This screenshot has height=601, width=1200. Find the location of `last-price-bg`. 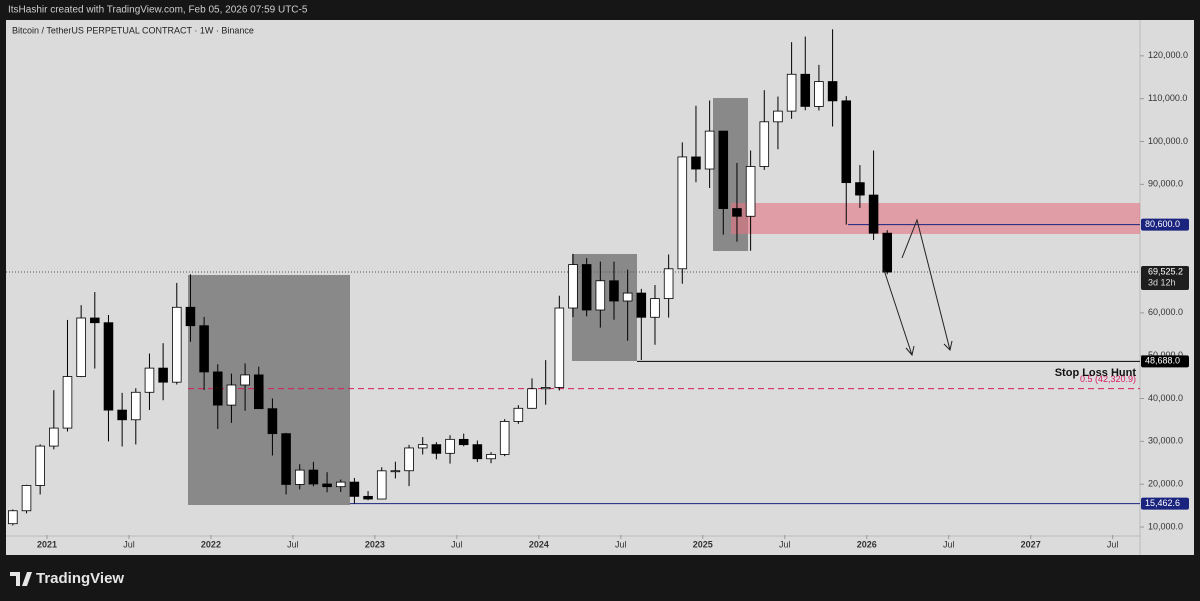

last-price-bg is located at coordinates (1165, 278).